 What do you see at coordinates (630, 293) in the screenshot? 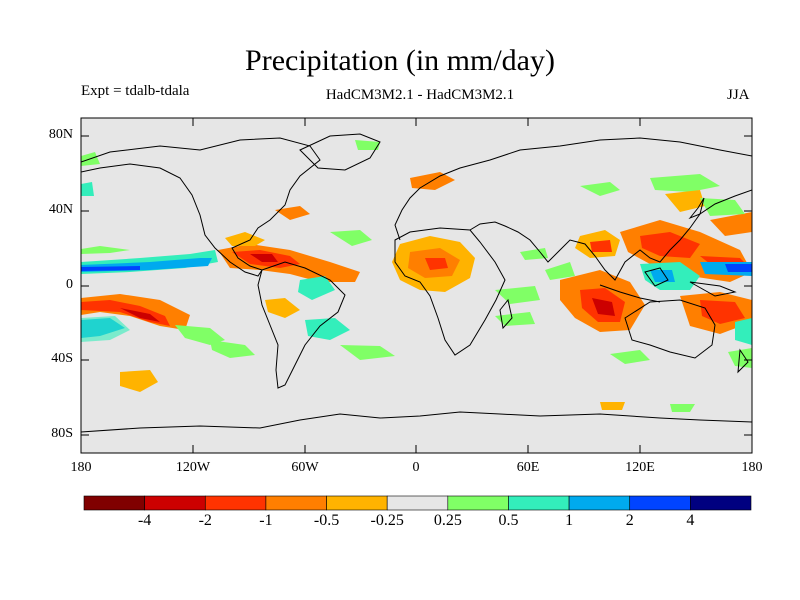
I see `indonesia-coast` at bounding box center [630, 293].